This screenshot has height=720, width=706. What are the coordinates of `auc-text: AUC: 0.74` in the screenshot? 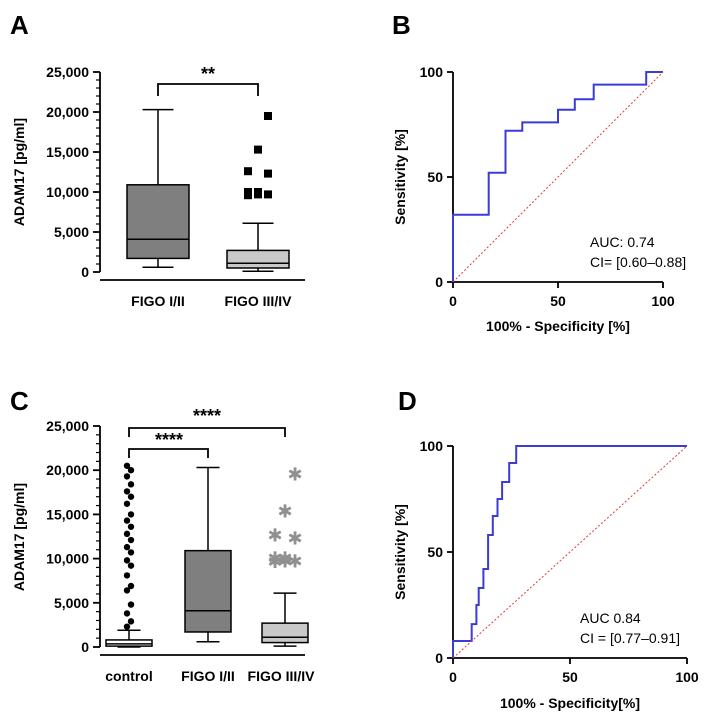 It's located at (622, 242).